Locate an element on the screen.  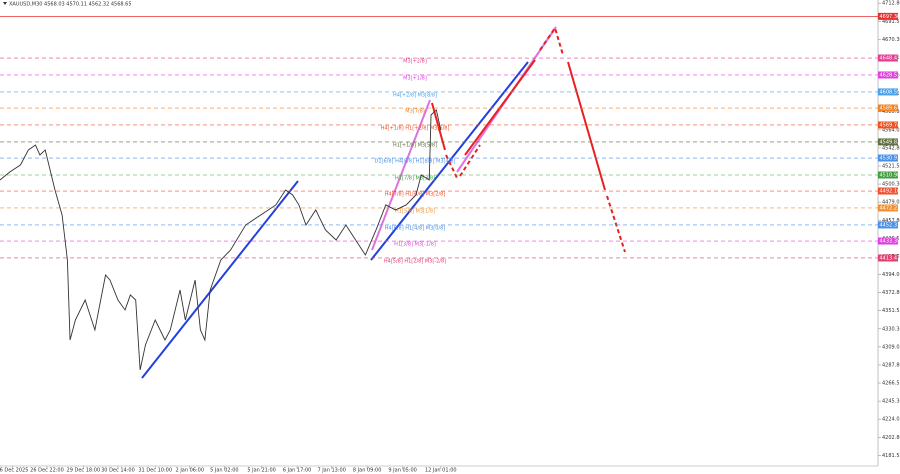
price-box-label: 4530.91 is located at coordinates (890, 159).